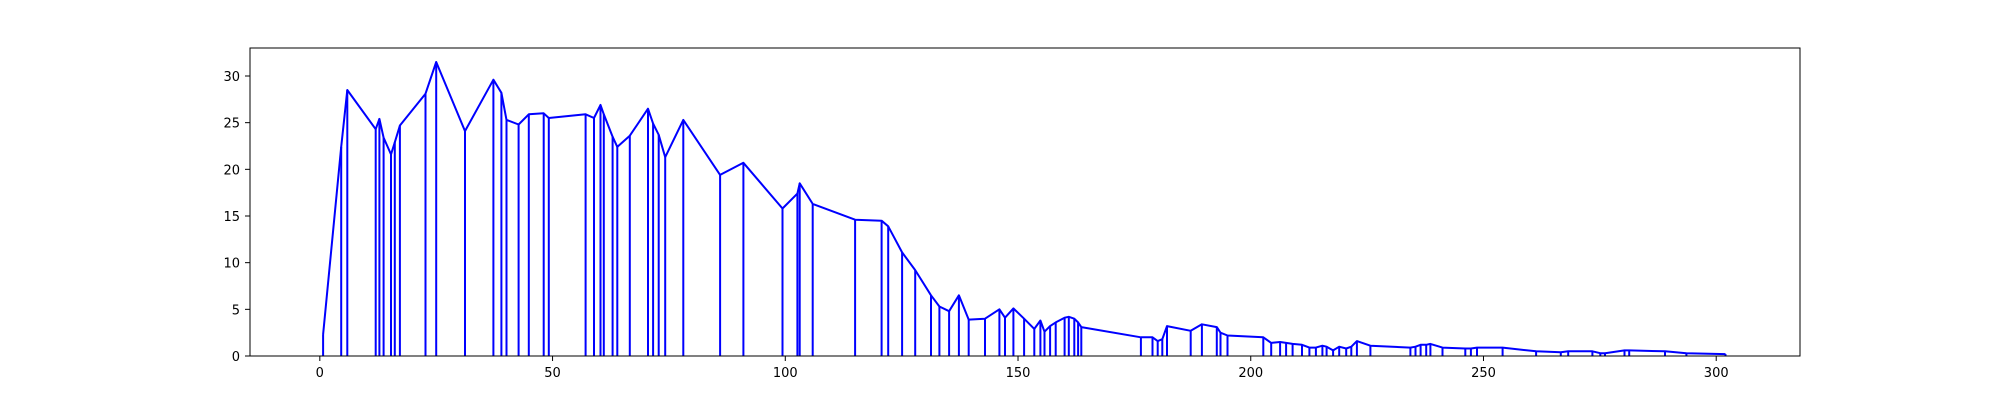 The height and width of the screenshot is (400, 2000). What do you see at coordinates (1483, 373) in the screenshot?
I see `x-tick-label: 250` at bounding box center [1483, 373].